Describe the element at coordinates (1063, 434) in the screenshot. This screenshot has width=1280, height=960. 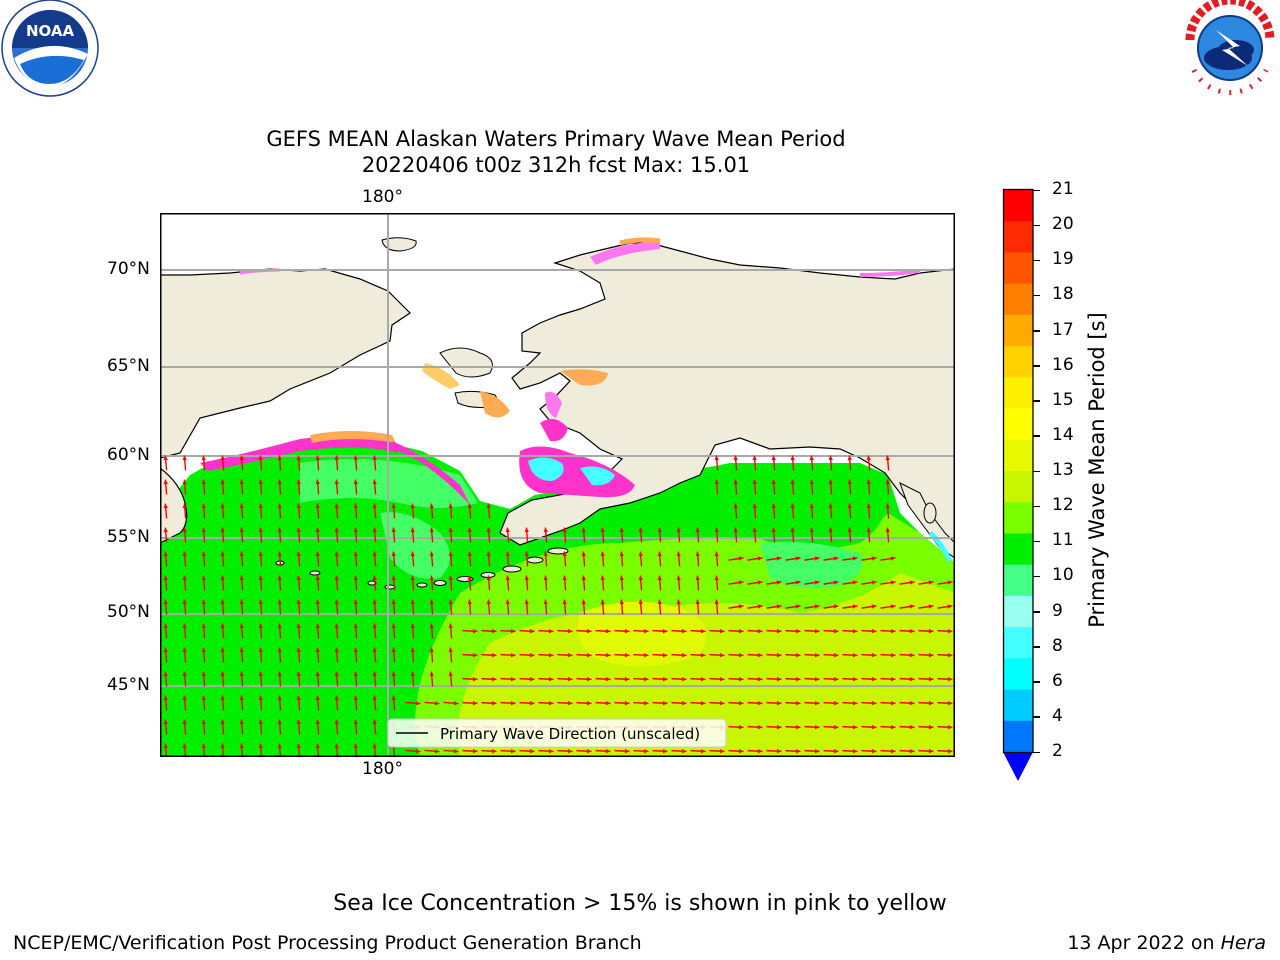
I see `colorbar-tick-label: 14` at that location.